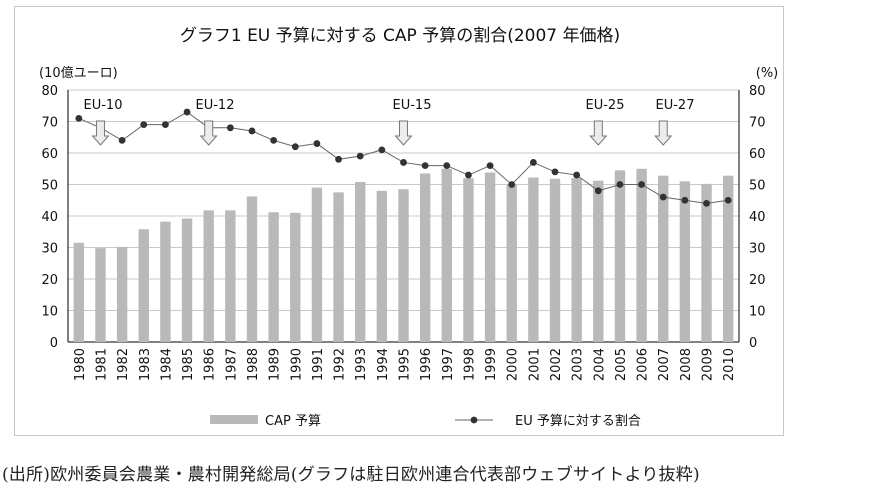 Image resolution: width=879 pixels, height=495 pixels. What do you see at coordinates (468, 175) in the screenshot?
I see `ratio-point-1998` at bounding box center [468, 175].